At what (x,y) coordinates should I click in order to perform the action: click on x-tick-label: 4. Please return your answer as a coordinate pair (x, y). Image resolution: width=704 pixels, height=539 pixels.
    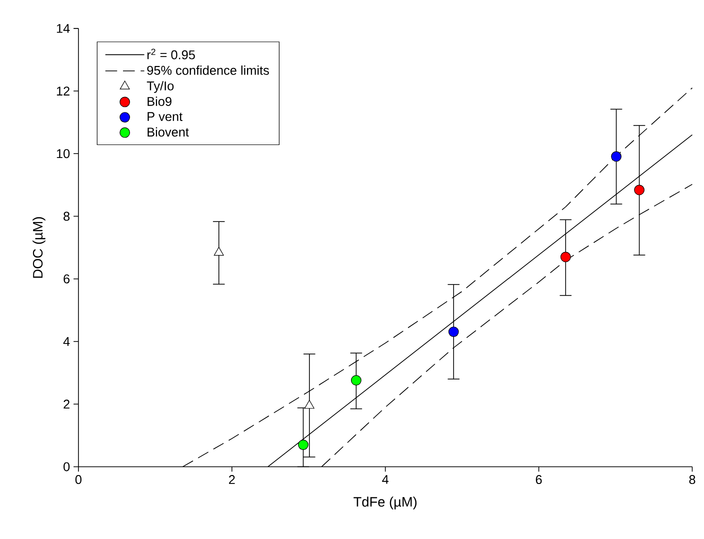
    Looking at the image, I should click on (385, 479).